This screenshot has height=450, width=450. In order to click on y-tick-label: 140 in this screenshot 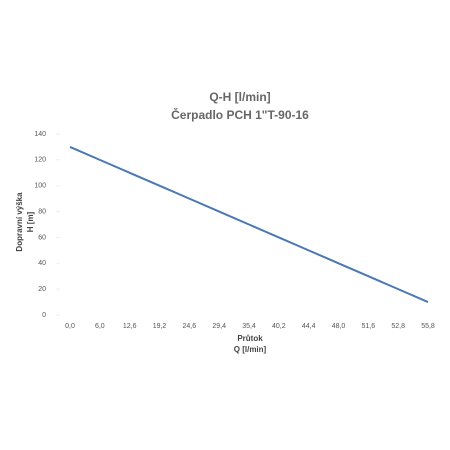, I will do `click(40, 134)`.